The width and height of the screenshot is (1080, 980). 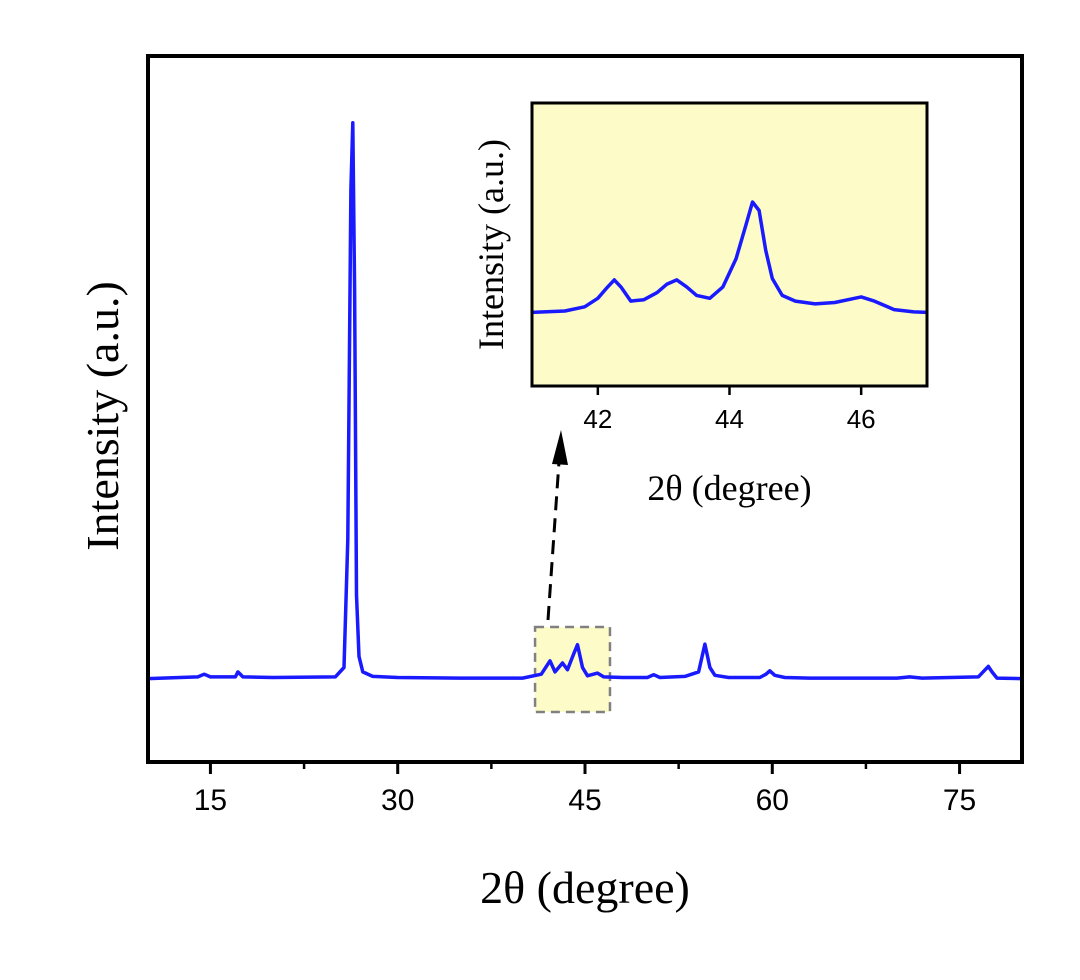 What do you see at coordinates (597, 419) in the screenshot?
I see `inset-x-tick-label-0: 42` at bounding box center [597, 419].